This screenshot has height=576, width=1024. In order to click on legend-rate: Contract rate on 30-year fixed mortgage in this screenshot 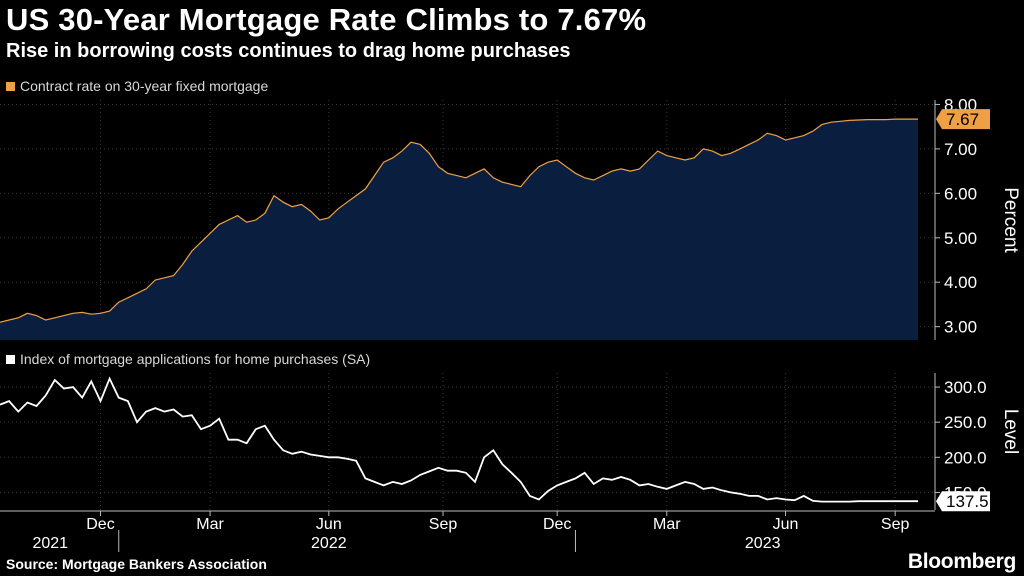, I will do `click(137, 86)`.